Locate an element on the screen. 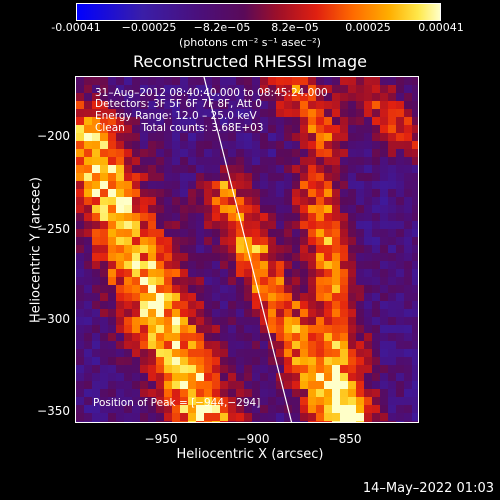  x-tick-label: −950 is located at coordinates (161, 439).